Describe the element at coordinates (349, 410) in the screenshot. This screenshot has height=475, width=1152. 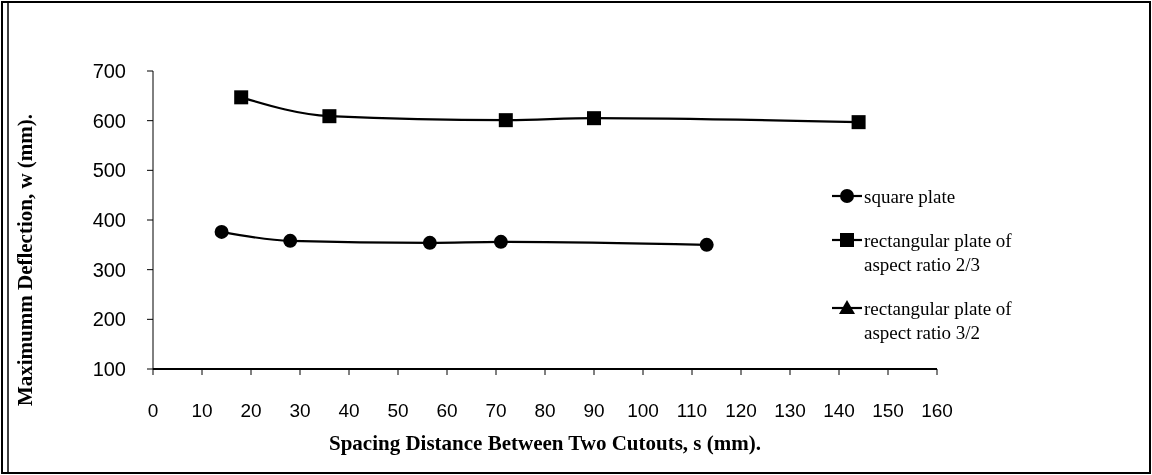
I see `x-tick-label: 40` at that location.